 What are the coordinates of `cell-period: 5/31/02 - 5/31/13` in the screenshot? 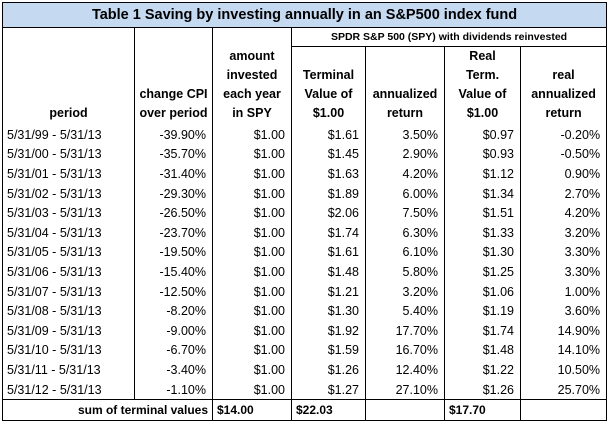 It's located at (68, 193).